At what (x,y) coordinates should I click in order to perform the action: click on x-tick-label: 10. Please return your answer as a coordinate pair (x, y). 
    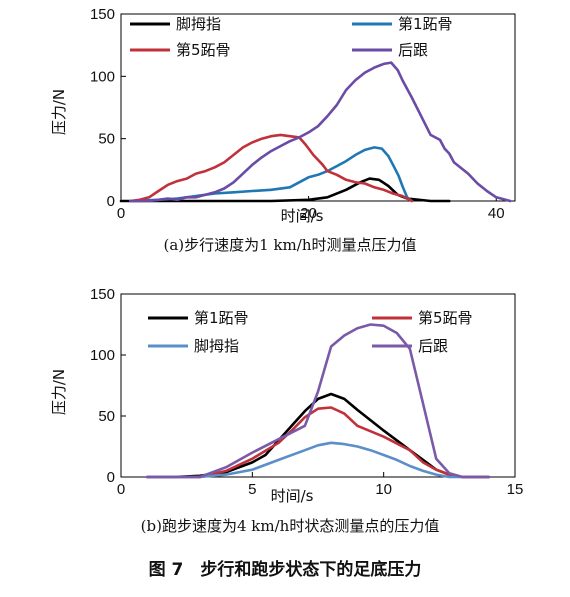
    Looking at the image, I should click on (383, 489).